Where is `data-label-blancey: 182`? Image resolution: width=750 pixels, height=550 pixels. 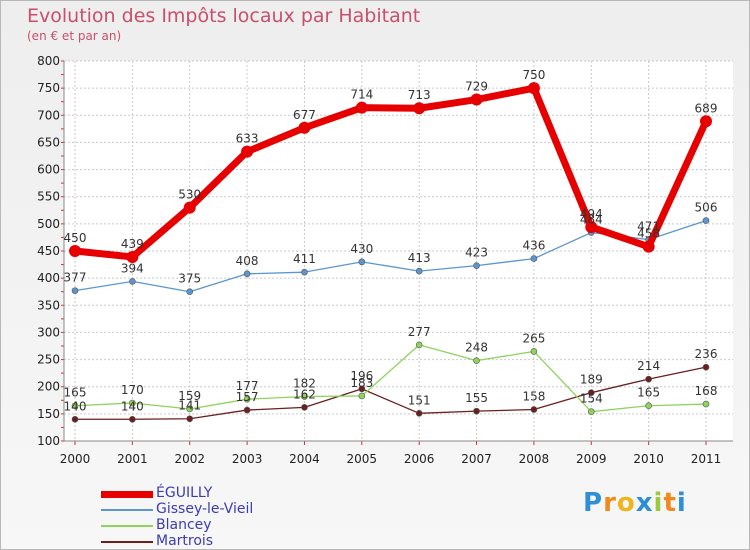 data-label-blancey: 182 is located at coordinates (304, 383).